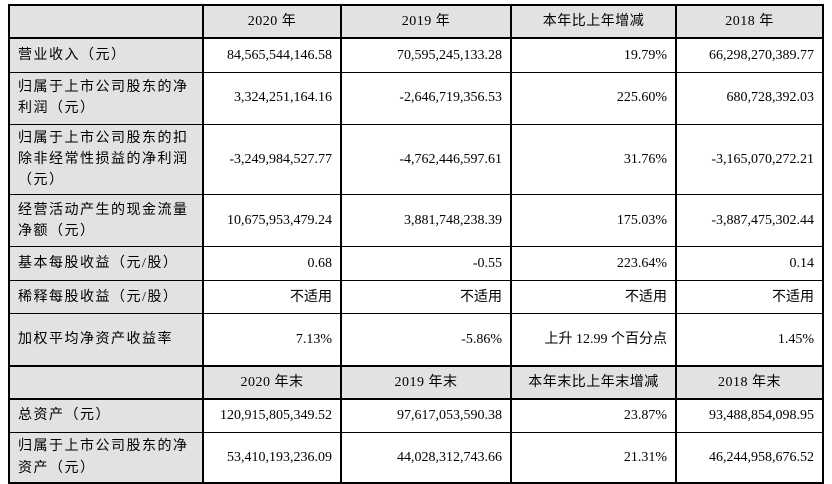  Describe the element at coordinates (106, 159) in the screenshot. I see `row-label: 归属于上市公司股东的扣除非经常性损益的净利润（元）` at that location.